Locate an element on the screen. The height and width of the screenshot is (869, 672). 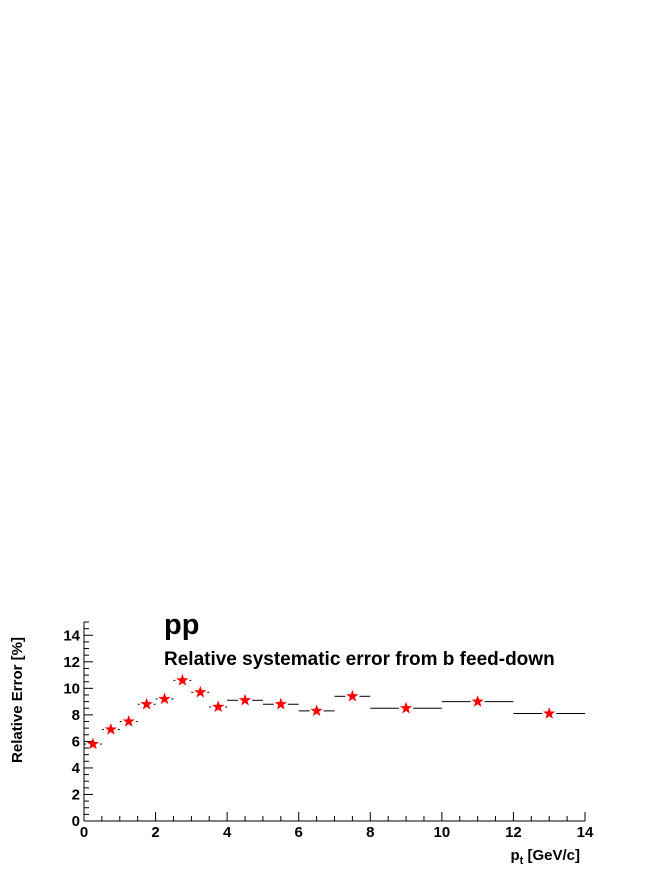
x-tick-label: 4 is located at coordinates (227, 832).